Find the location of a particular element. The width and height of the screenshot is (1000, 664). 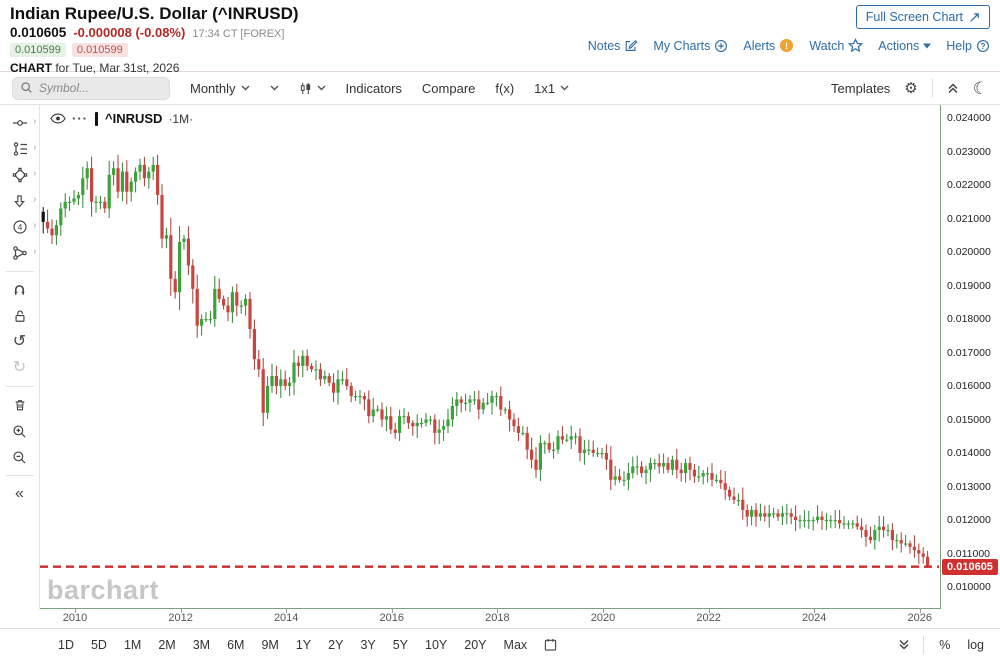

chart-label: CHART is located at coordinates (31, 68).